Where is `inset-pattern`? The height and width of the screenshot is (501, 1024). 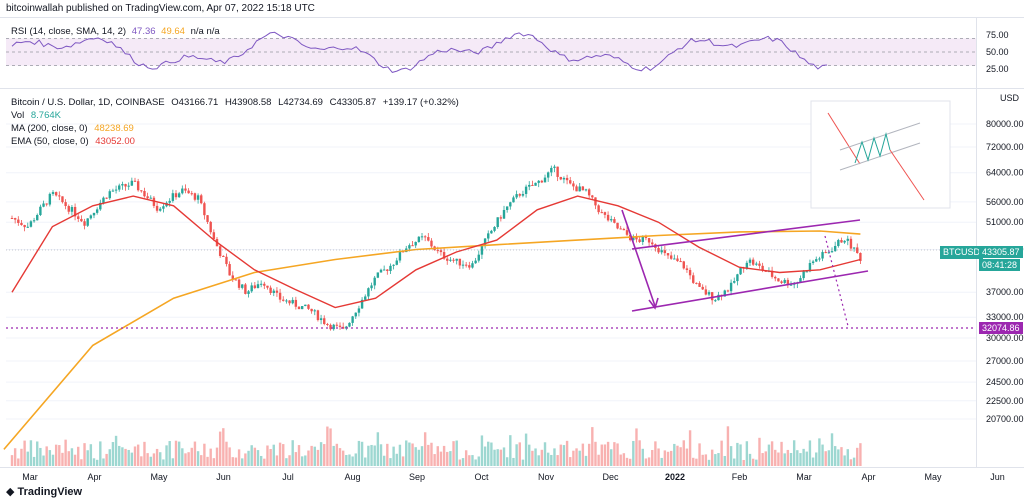
inset-pattern is located at coordinates (880, 154).